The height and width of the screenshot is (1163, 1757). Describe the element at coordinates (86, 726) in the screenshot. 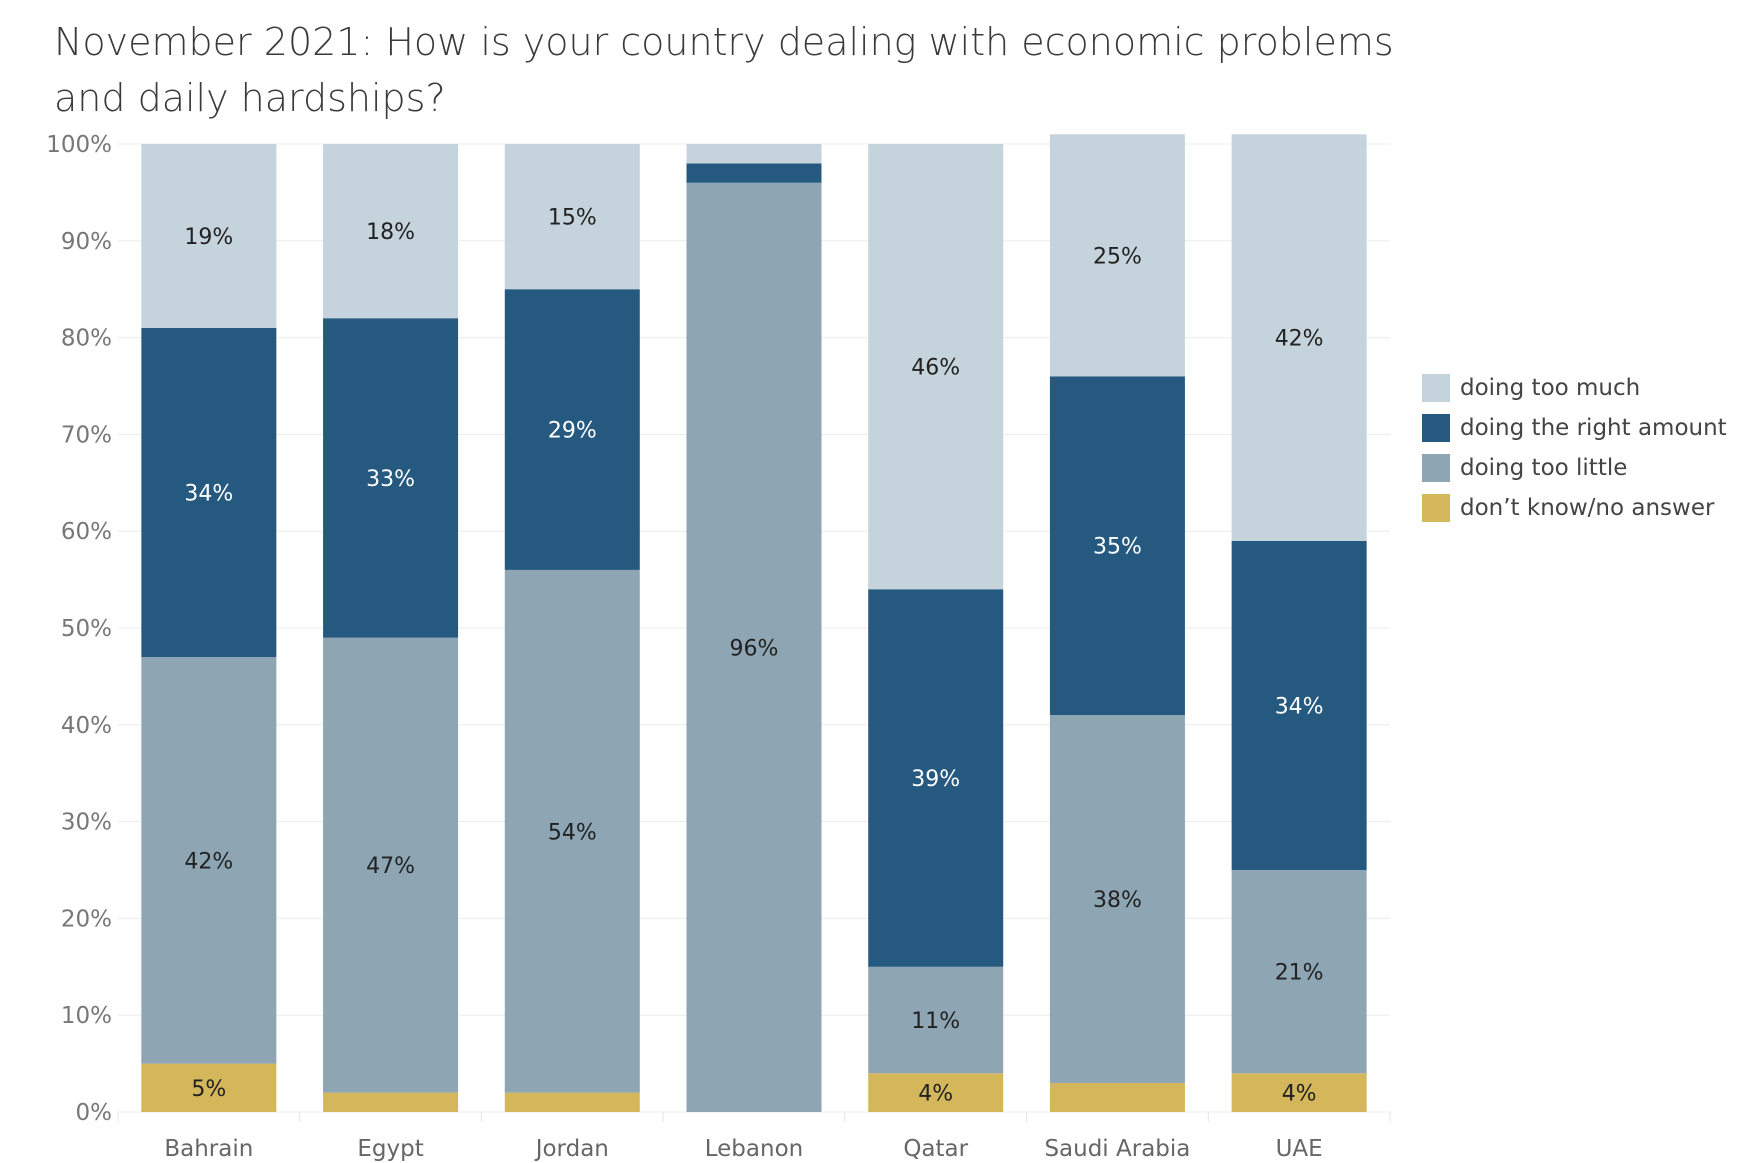

I see `y-tick-label: 40%` at that location.